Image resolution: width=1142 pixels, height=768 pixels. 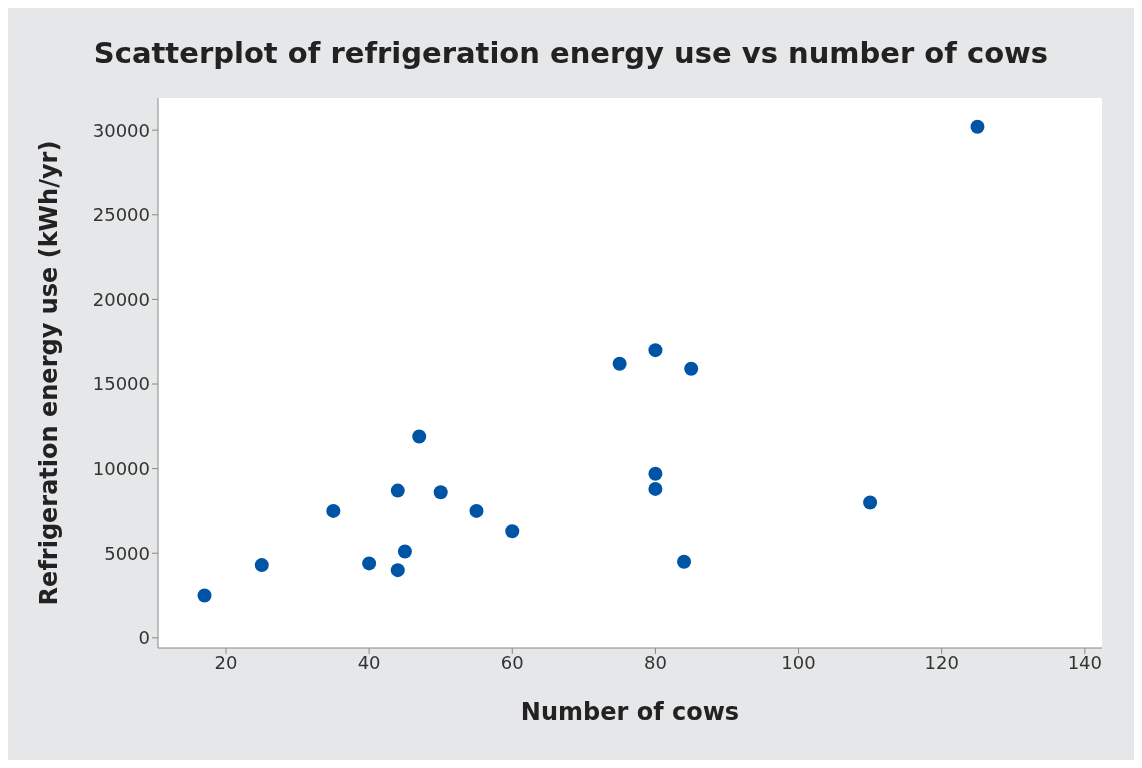 What do you see at coordinates (48, 373) in the screenshot?
I see `y-axis-title: Refrigeration energy use (kWh/yr)` at bounding box center [48, 373].